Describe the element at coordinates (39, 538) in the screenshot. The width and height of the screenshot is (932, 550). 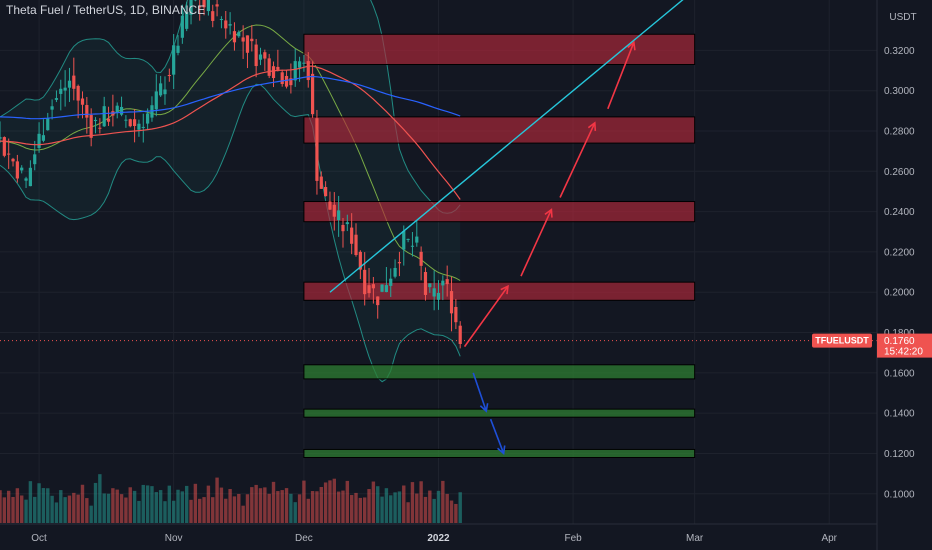
I see `x-tick-label: Oct` at that location.